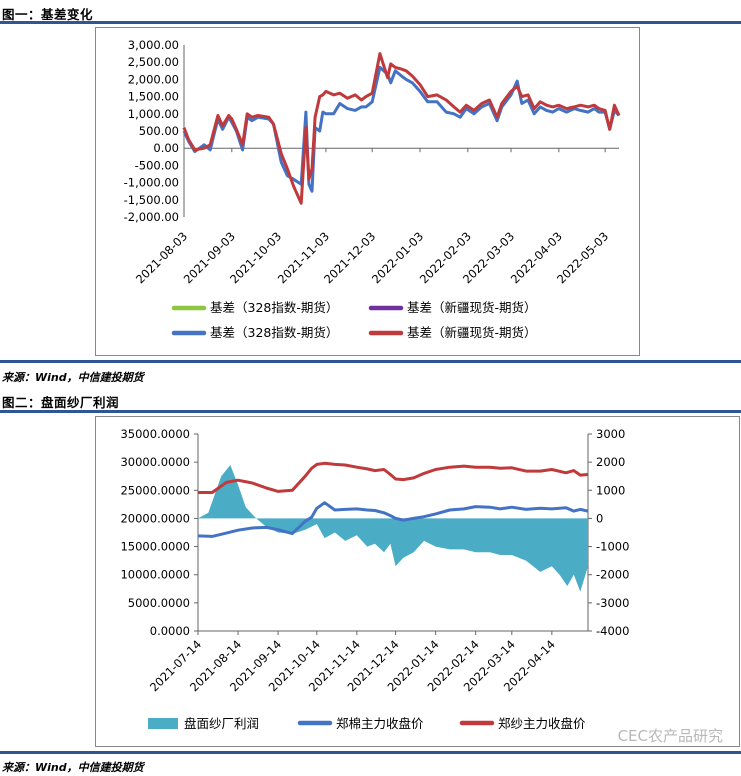 This screenshot has height=776, width=741. What do you see at coordinates (151, 217) in the screenshot?
I see `y-tick-label: -2,000.00` at bounding box center [151, 217].